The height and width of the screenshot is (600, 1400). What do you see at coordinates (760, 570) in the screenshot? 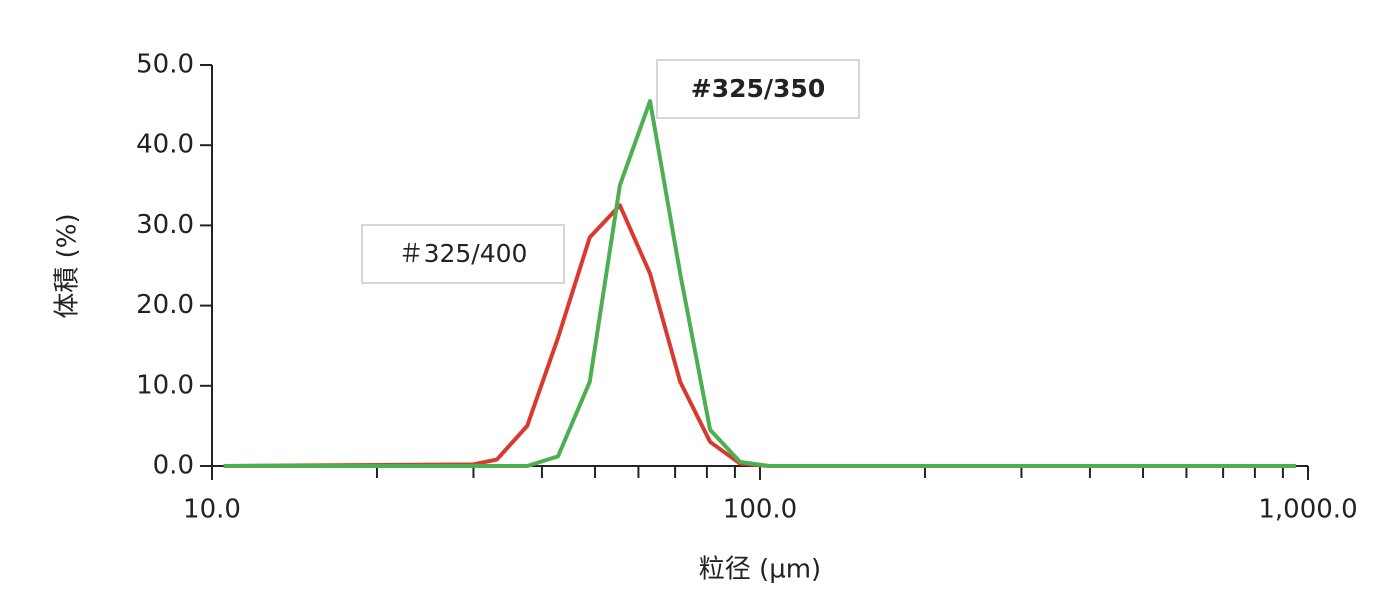
I see `x-axis-label: 粒径 (µm)` at bounding box center [760, 570].